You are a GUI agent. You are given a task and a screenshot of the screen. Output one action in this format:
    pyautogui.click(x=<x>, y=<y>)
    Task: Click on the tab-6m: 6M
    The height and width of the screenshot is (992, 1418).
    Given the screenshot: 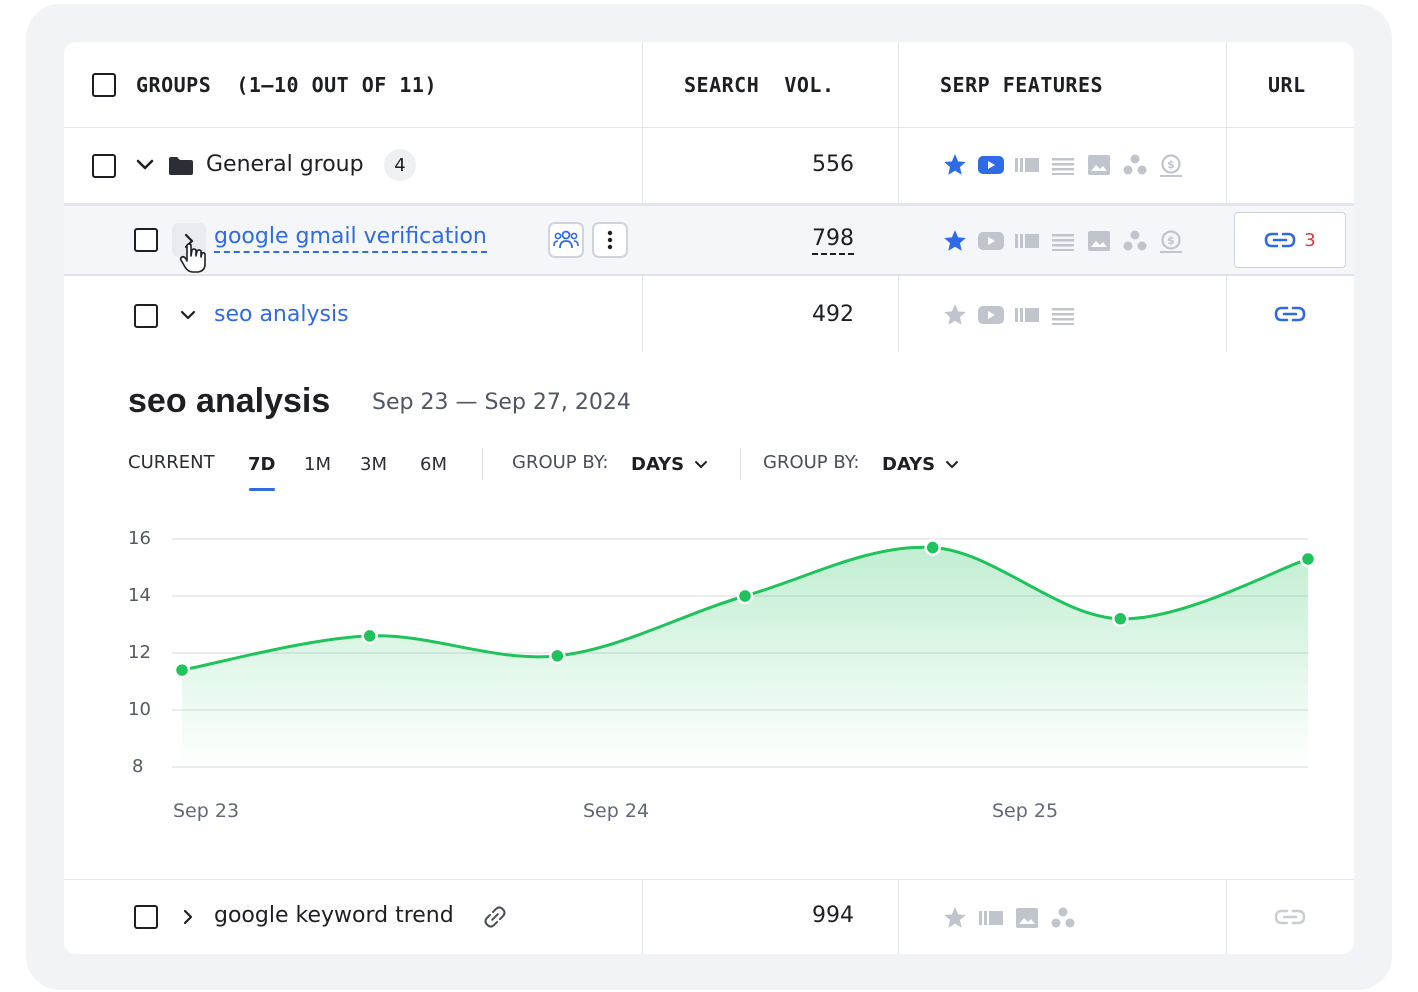 What is the action you would take?
    pyautogui.click(x=433, y=464)
    